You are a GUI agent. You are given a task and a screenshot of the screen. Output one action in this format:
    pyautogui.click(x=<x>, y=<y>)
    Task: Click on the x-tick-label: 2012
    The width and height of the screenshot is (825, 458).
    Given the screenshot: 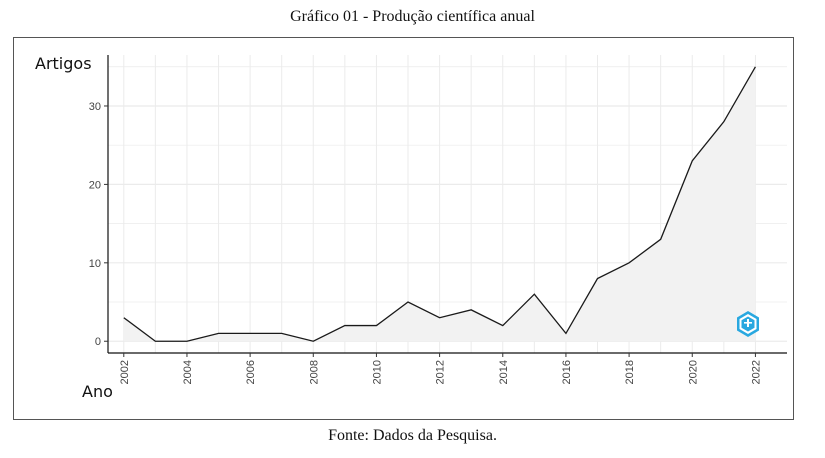 What is the action you would take?
    pyautogui.click(x=441, y=372)
    